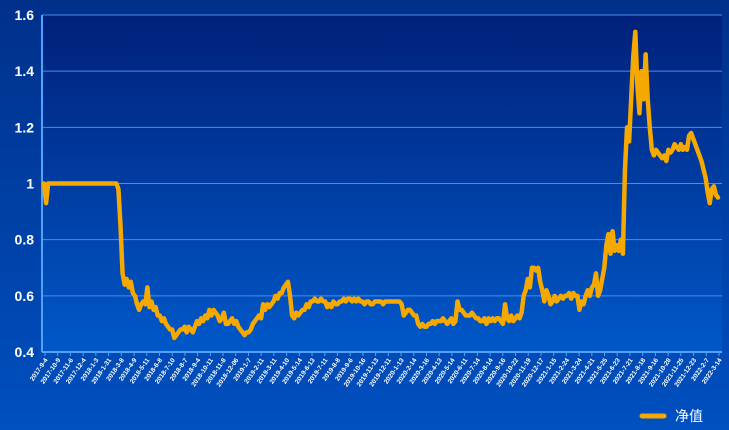 The width and height of the screenshot is (729, 430). Describe the element at coordinates (25, 352) in the screenshot. I see `y-tick-label: 0.4` at that location.